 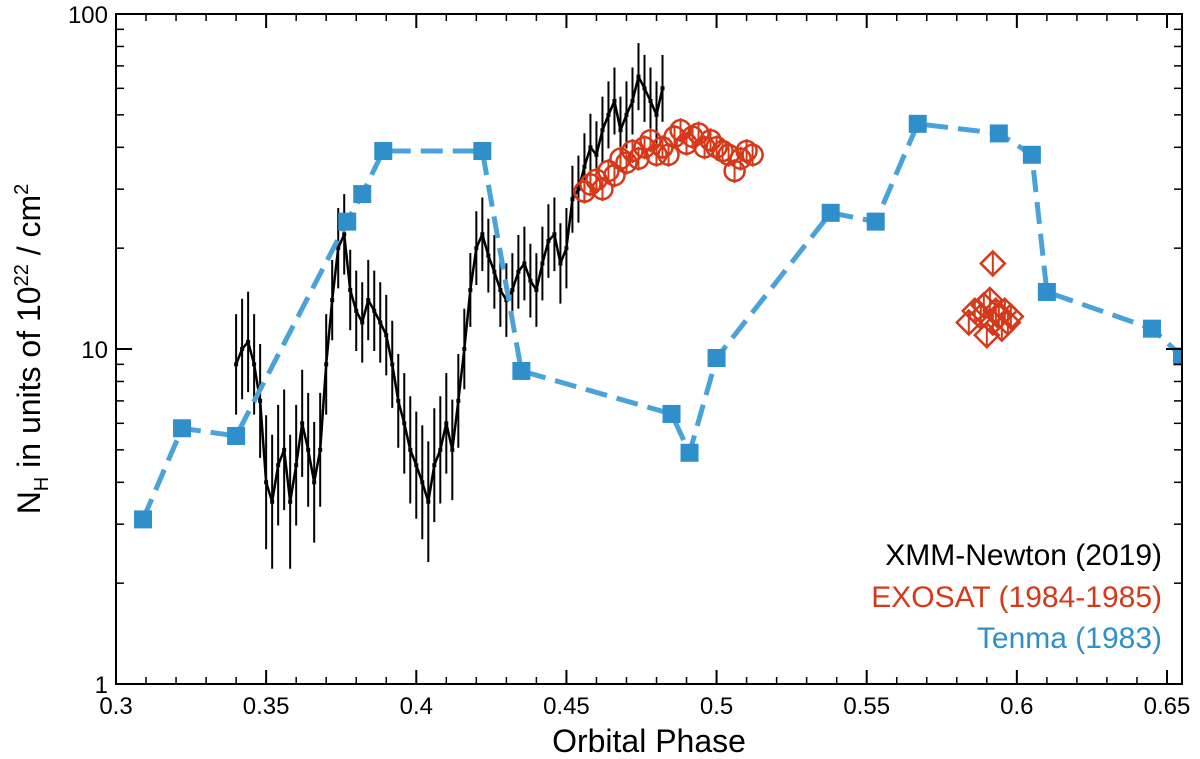 I want to click on y-tick-label: 10, so click(x=94, y=350).